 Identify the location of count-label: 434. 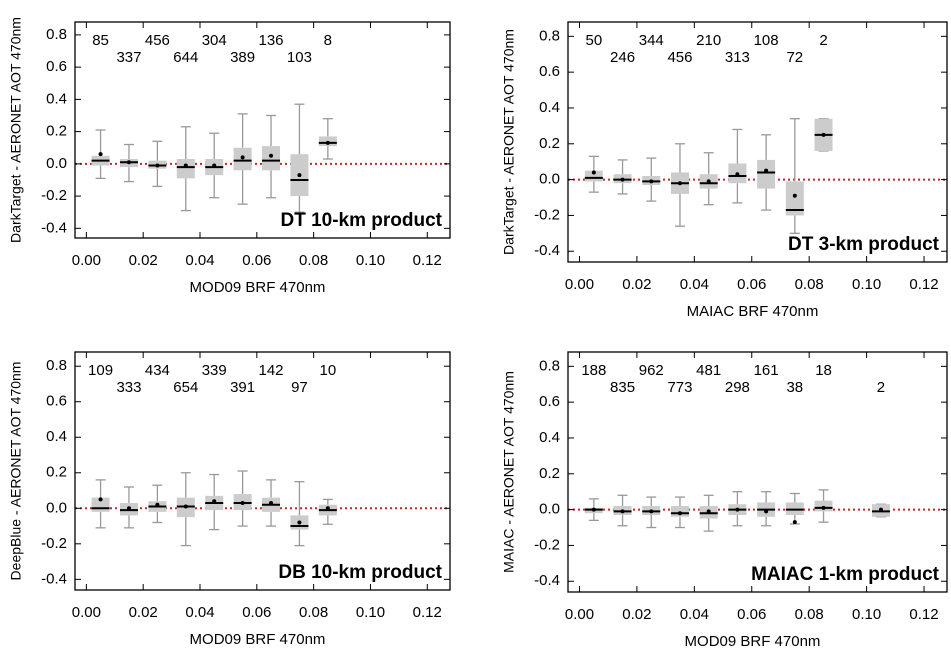
(157, 370).